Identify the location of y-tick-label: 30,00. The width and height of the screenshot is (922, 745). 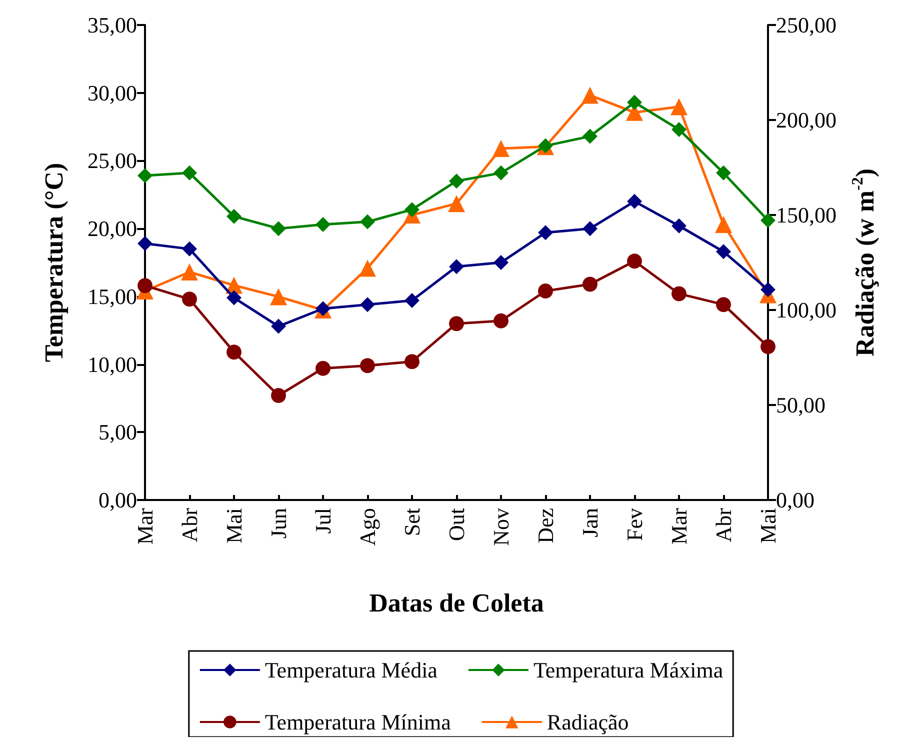
(112, 93).